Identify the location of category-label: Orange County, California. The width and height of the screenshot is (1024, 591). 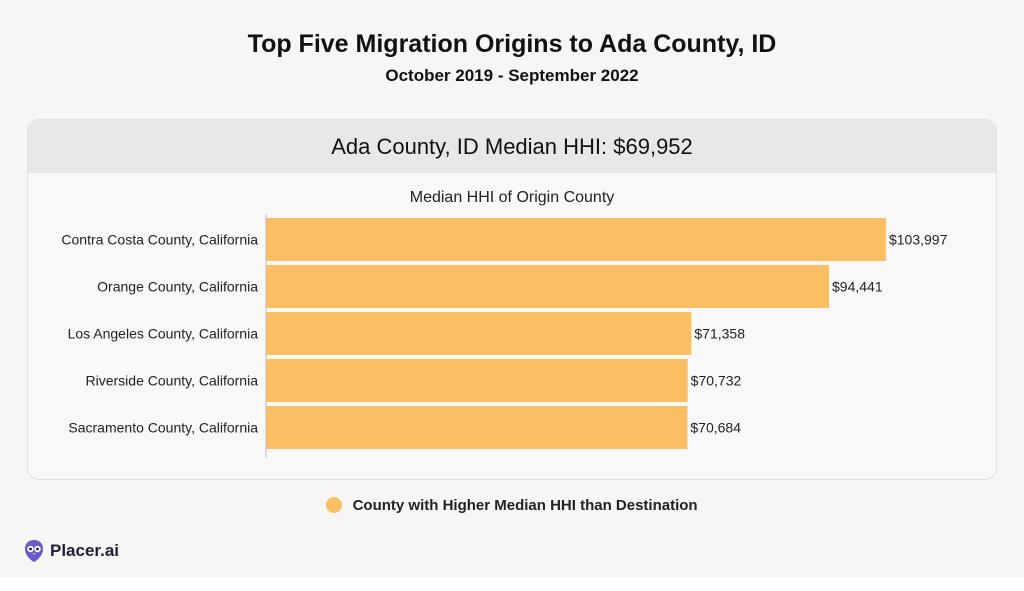
(177, 287).